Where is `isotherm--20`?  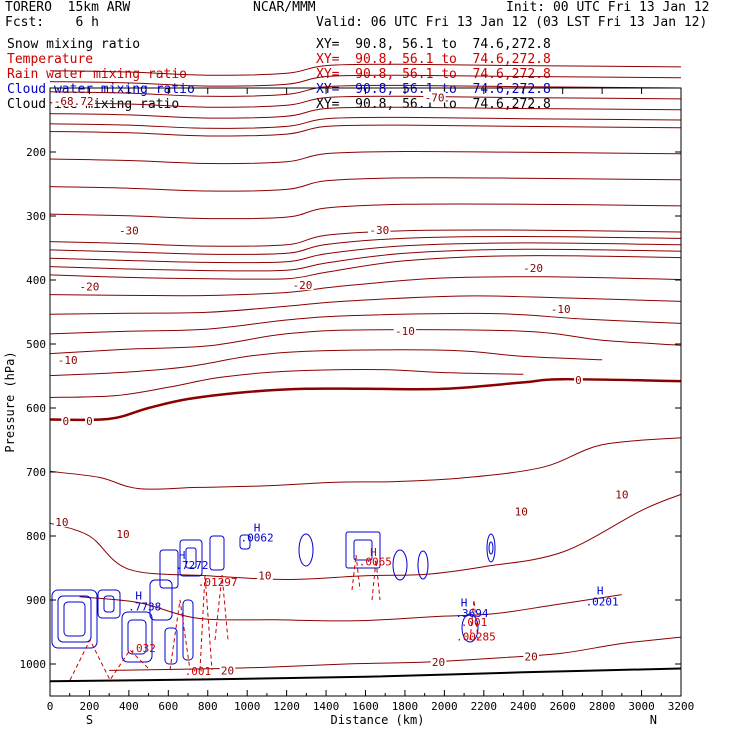 isotherm--20 is located at coordinates (365, 267).